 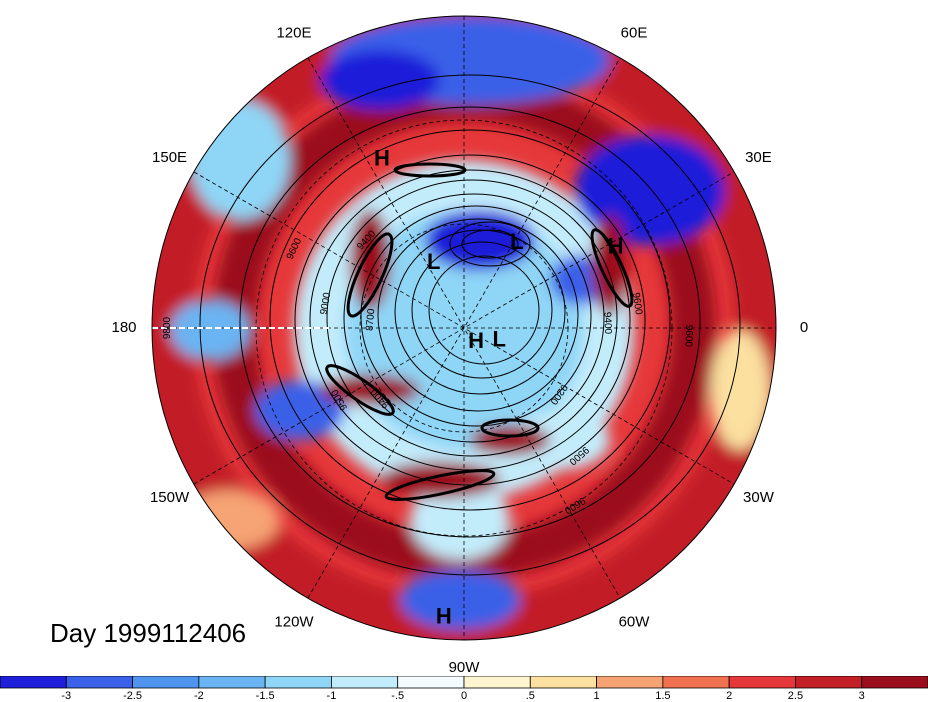 I want to click on contour-label: 9400, so click(x=607, y=323).